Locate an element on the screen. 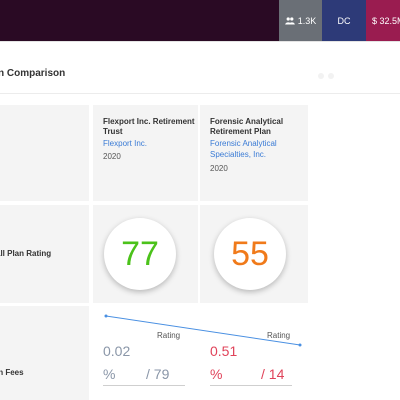 The height and width of the screenshot is (400, 400). label-cell-header is located at coordinates (44, 153).